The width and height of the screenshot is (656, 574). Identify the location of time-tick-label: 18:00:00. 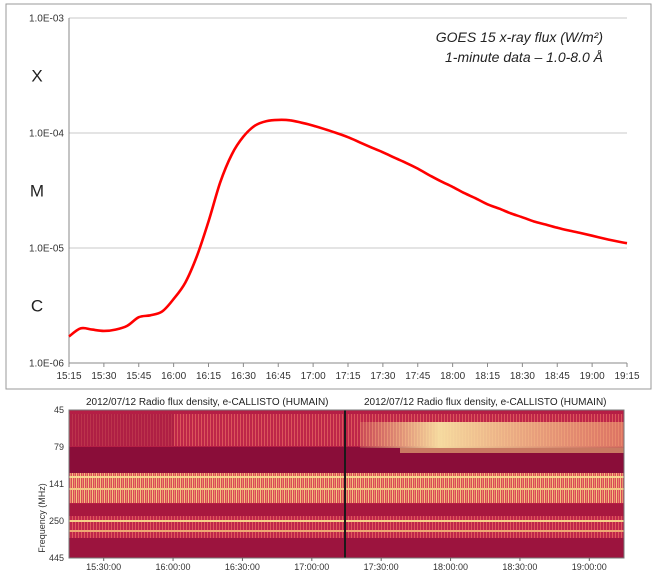
(450, 567).